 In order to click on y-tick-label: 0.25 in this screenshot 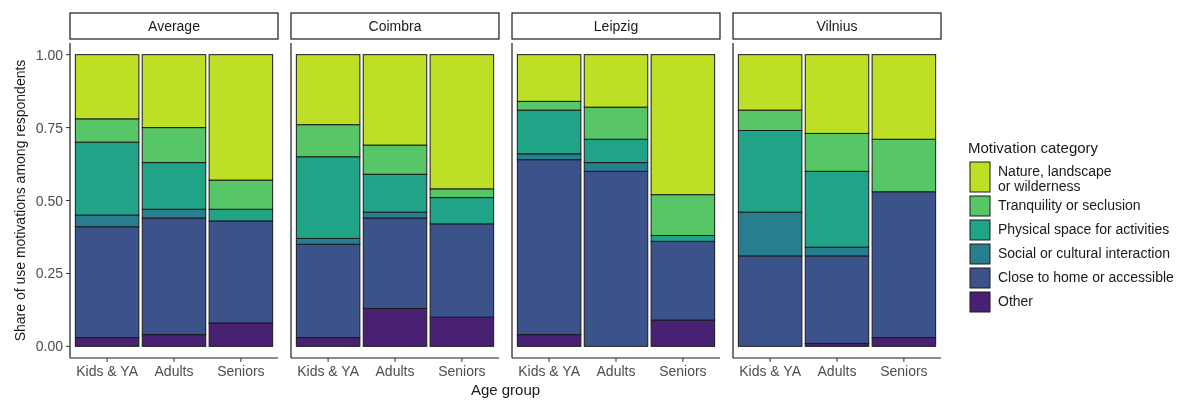, I will do `click(49, 273)`.